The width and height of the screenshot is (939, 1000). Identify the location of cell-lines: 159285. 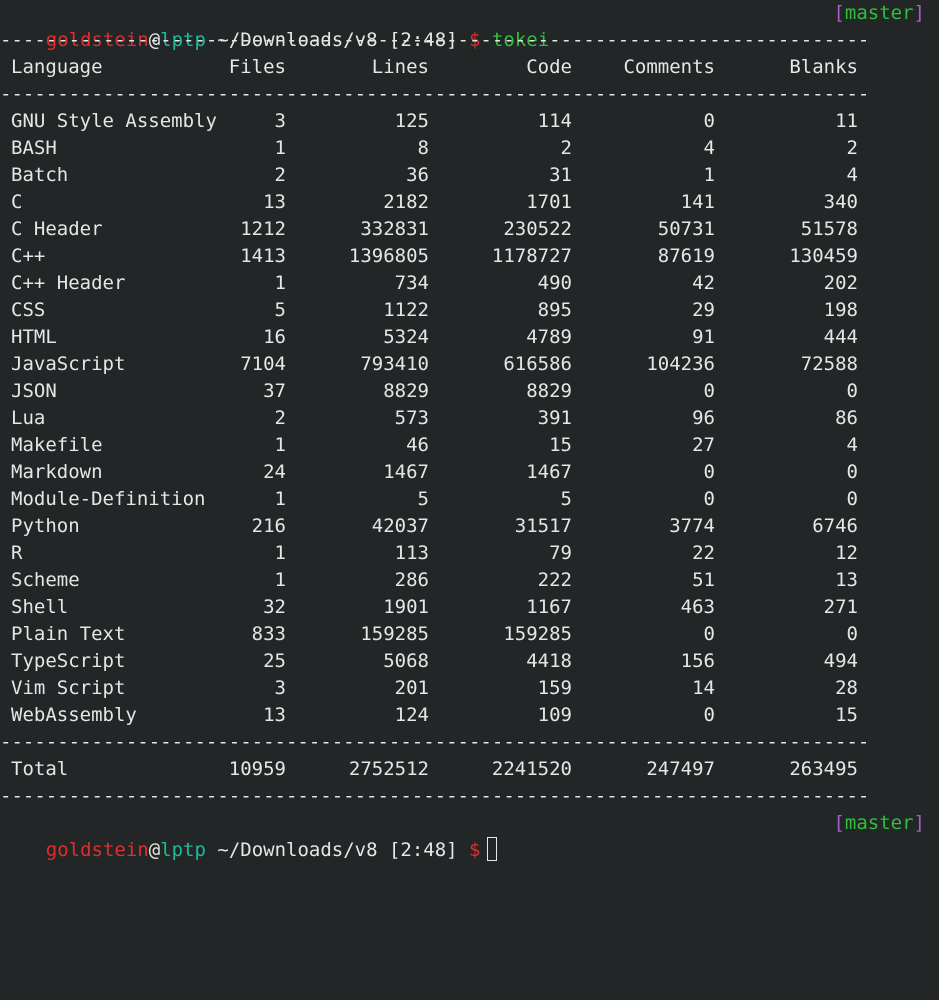
(394, 634).